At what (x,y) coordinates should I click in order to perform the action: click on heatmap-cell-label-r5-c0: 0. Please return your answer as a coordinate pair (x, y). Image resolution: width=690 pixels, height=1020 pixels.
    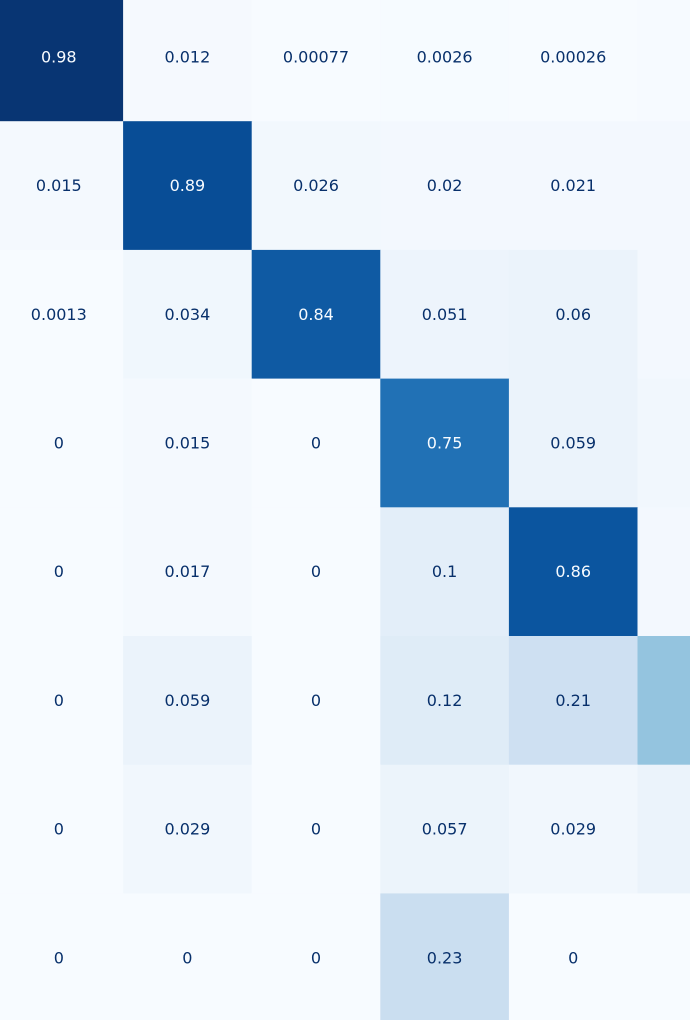
    Looking at the image, I should click on (59, 700).